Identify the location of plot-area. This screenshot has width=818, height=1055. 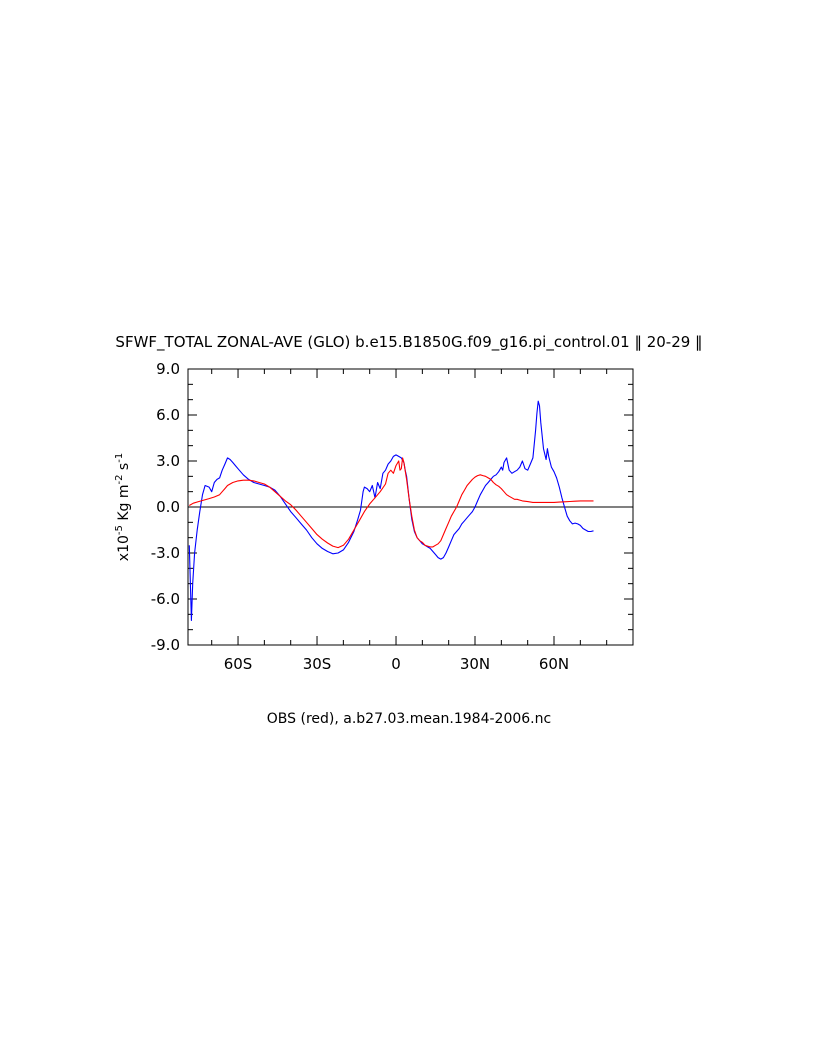
(410, 507).